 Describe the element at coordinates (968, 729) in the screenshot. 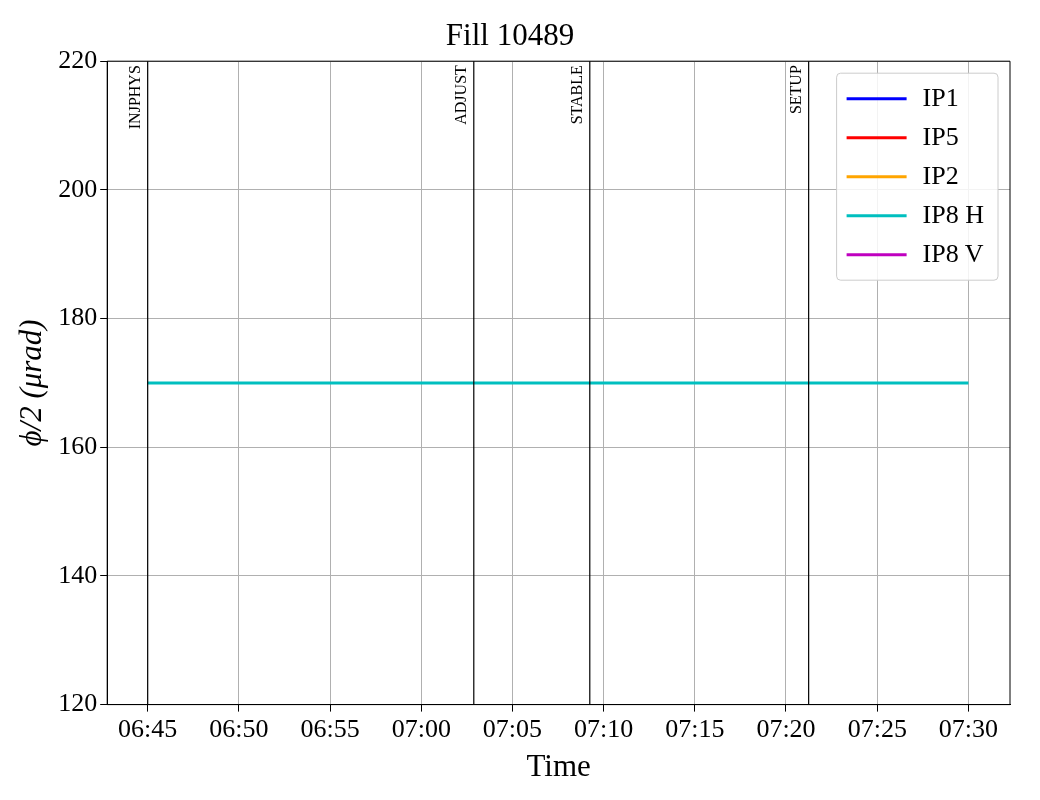

I see `x-tick-label: 07:30` at that location.